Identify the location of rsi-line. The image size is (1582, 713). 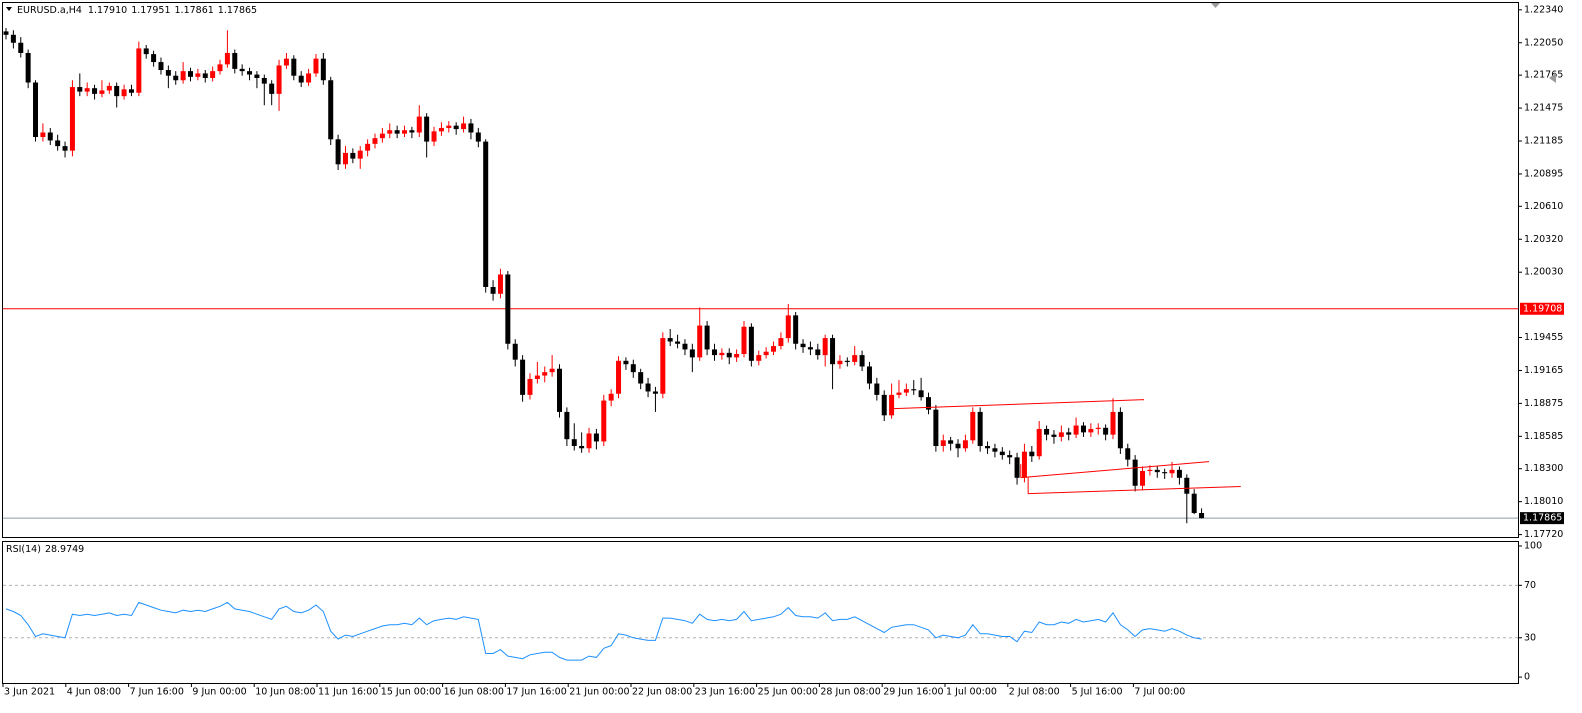
(603, 631).